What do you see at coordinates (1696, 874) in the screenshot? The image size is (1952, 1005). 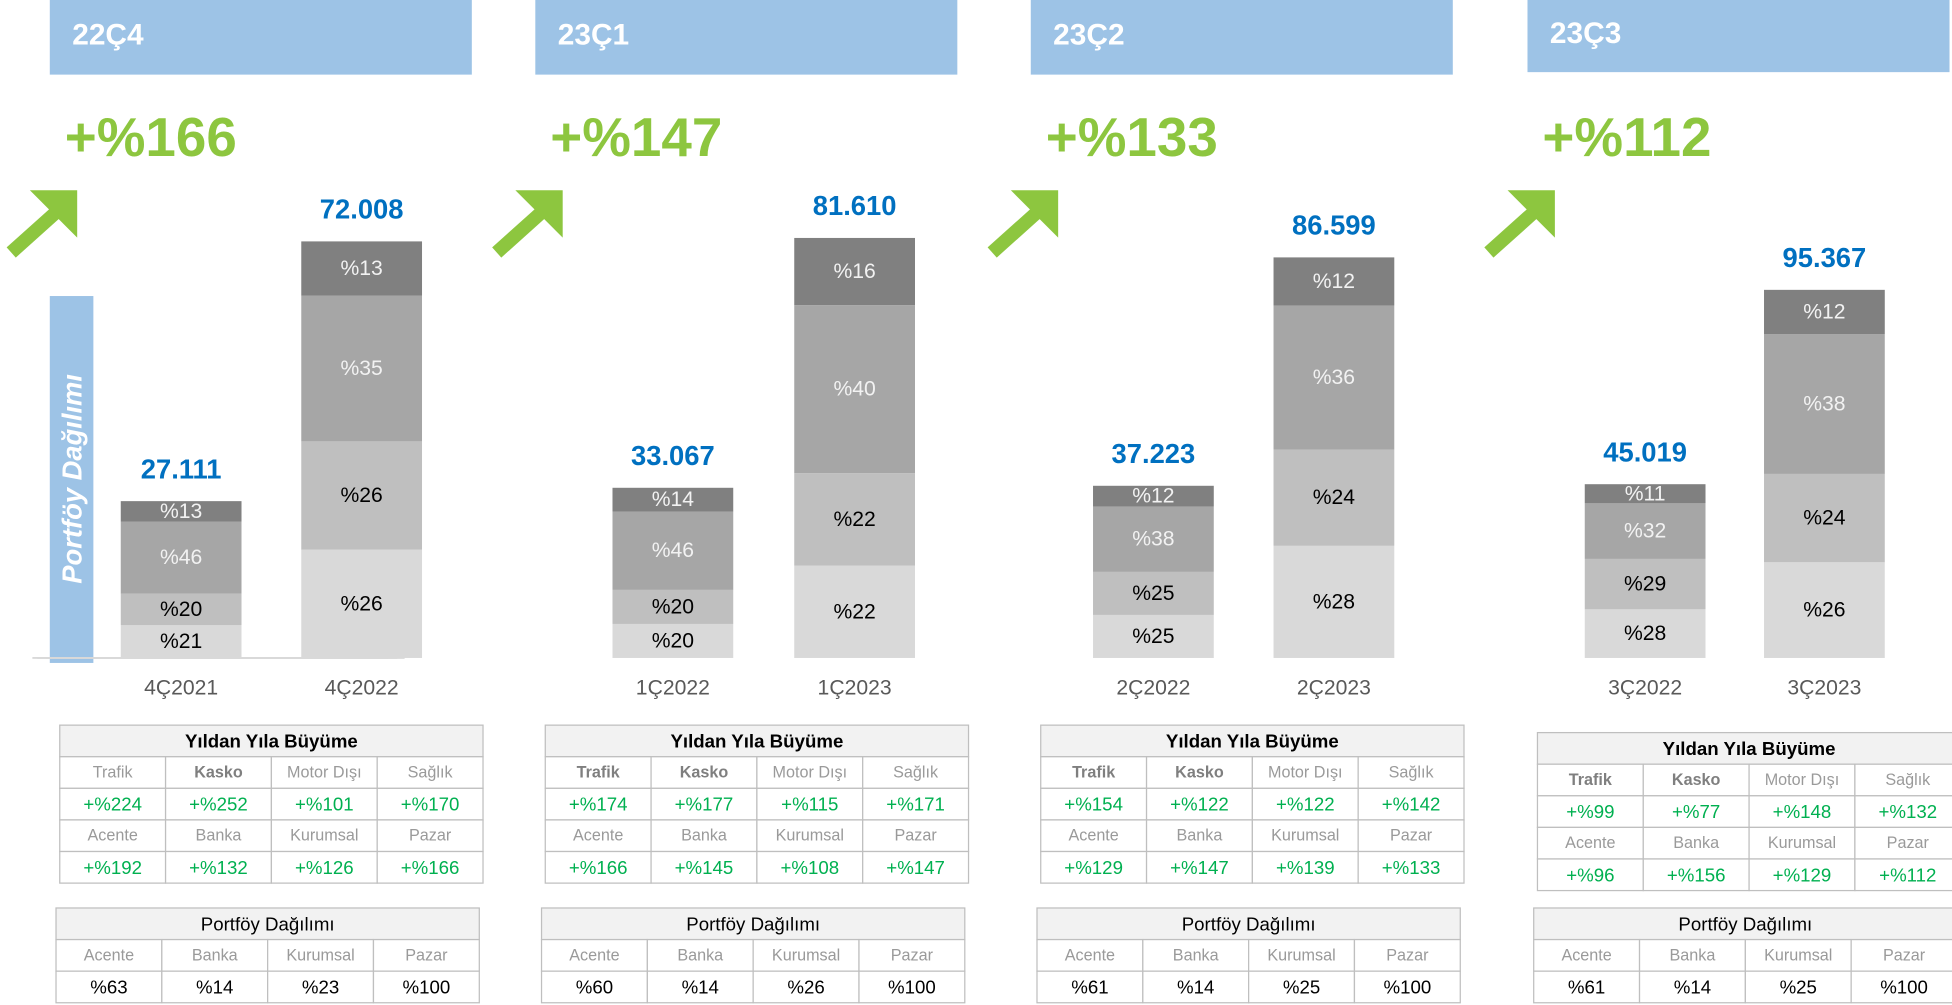 I see `table-value: +%156` at bounding box center [1696, 874].